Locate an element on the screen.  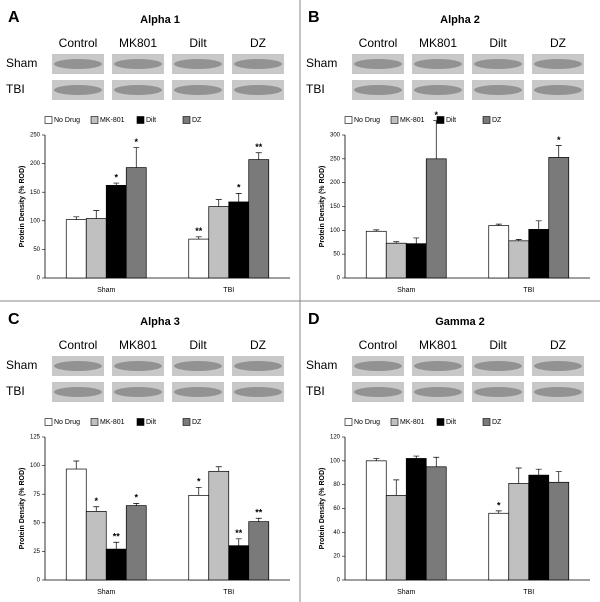
legend-label: Dilt is located at coordinates (451, 422).